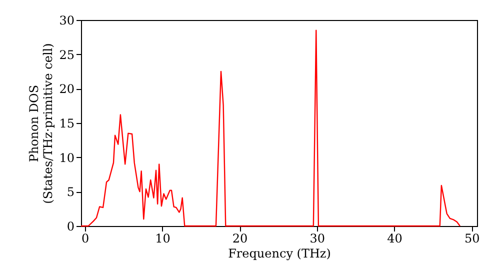 This screenshot has height=280, width=500. What do you see at coordinates (318, 239) in the screenshot?
I see `x-tick-label: 30` at bounding box center [318, 239].